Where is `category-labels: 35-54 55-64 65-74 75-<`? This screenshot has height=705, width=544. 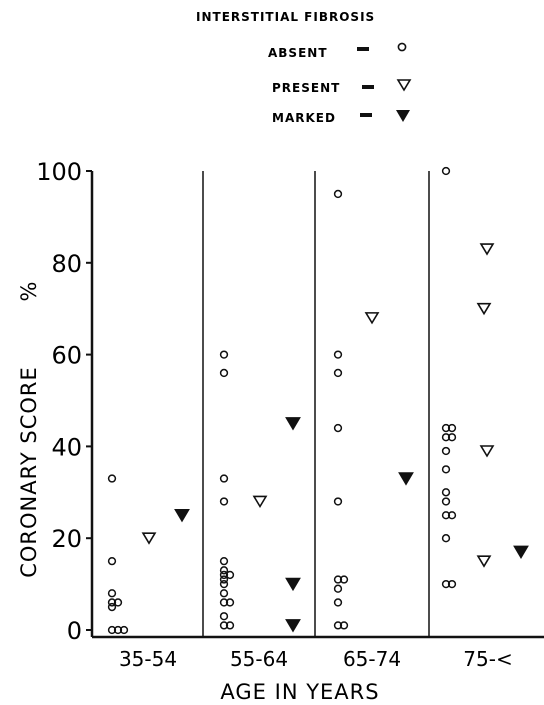
category-labels: 35-54 55-64 65-74 75-< is located at coordinates (316, 659).